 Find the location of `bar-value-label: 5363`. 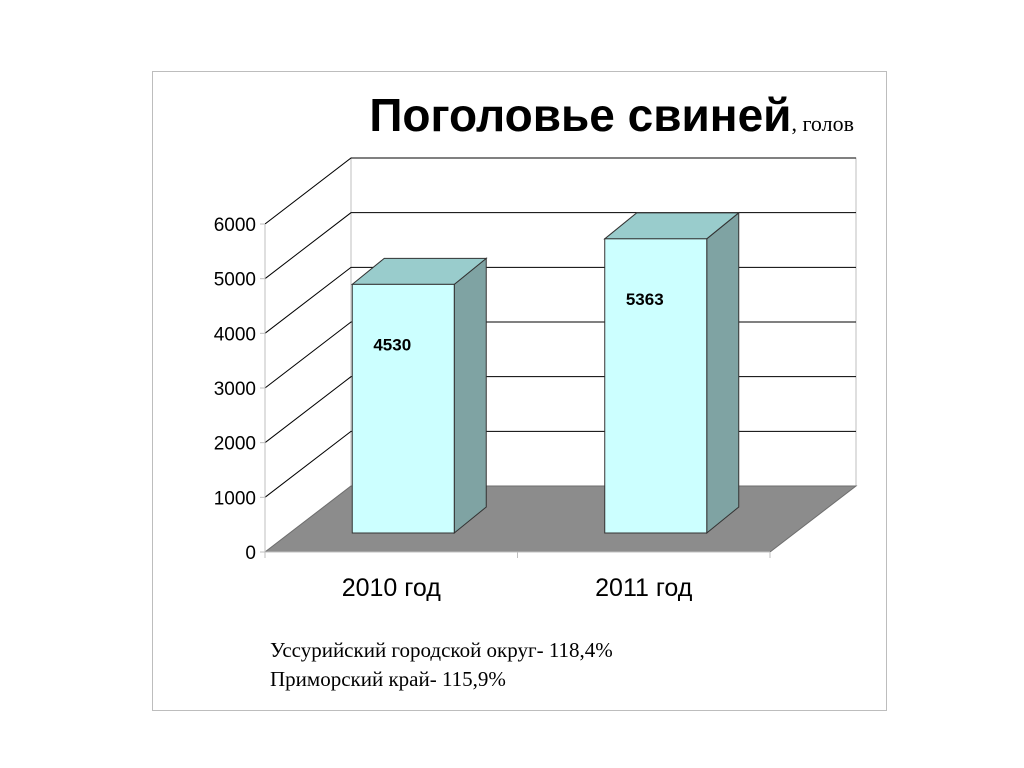

bar-value-label: 5363 is located at coordinates (645, 299).